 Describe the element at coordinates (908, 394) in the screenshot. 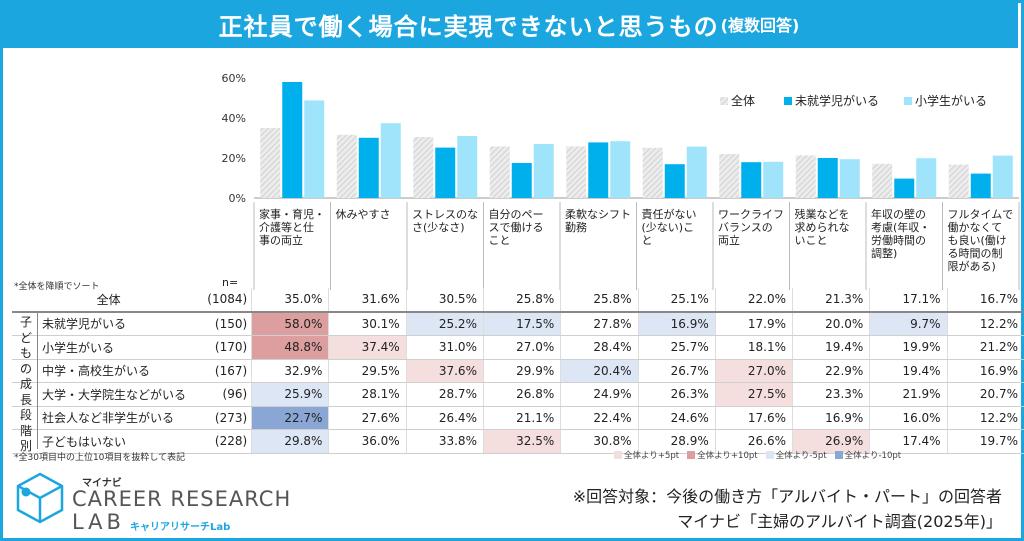

I see `table-cell: 21.9%` at that location.